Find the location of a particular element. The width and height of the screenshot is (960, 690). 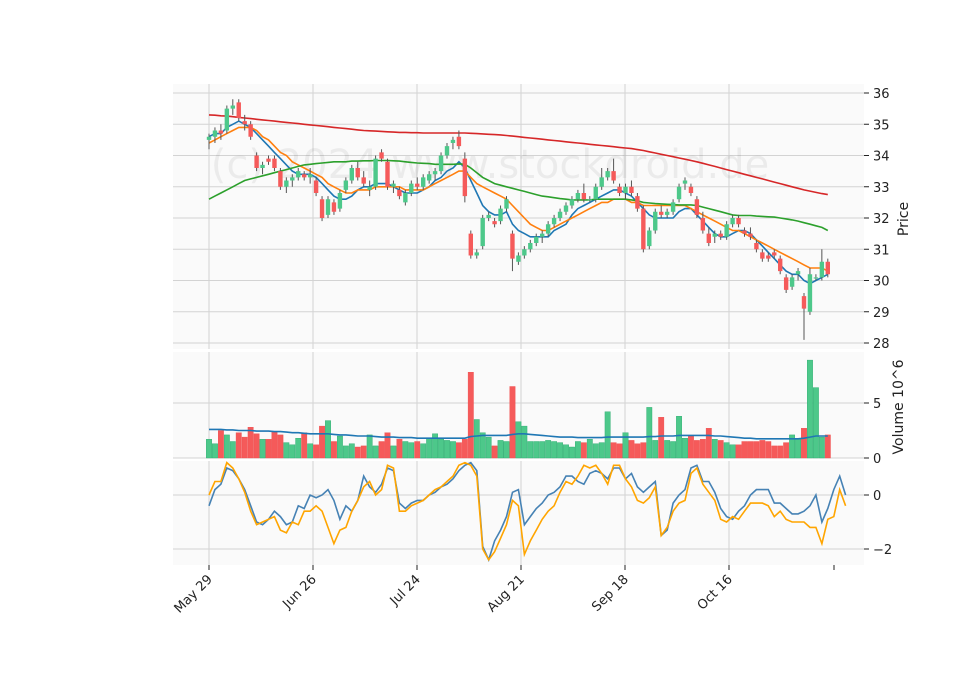

volume-y-tick-labels: 05 is located at coordinates (872, 432).